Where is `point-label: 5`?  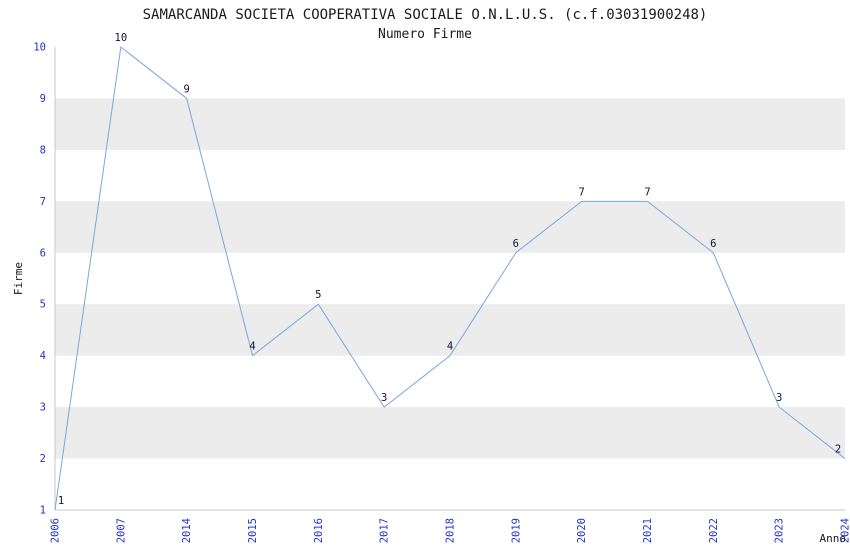 point-label: 5 is located at coordinates (318, 295).